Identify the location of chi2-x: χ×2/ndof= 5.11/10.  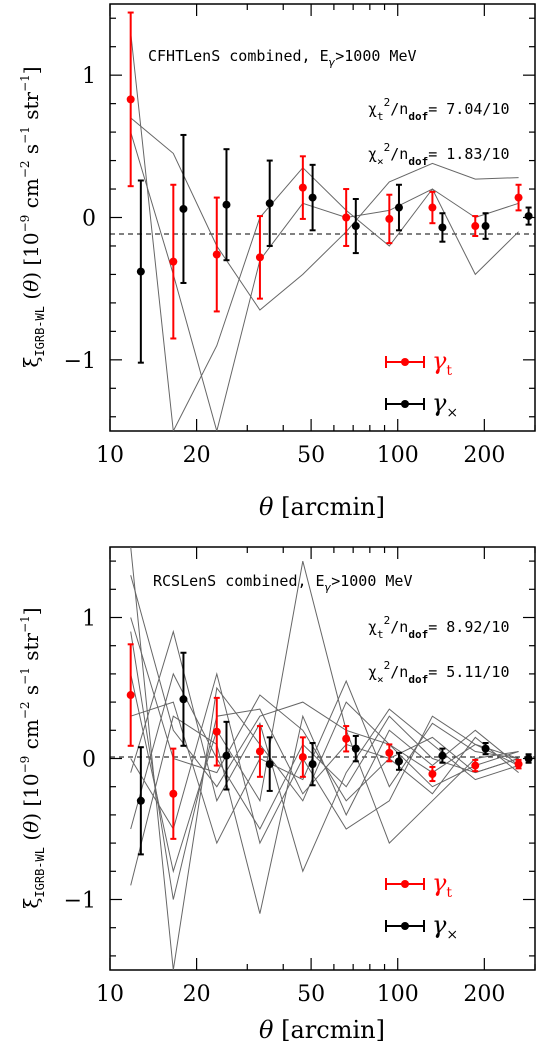
(439, 672).